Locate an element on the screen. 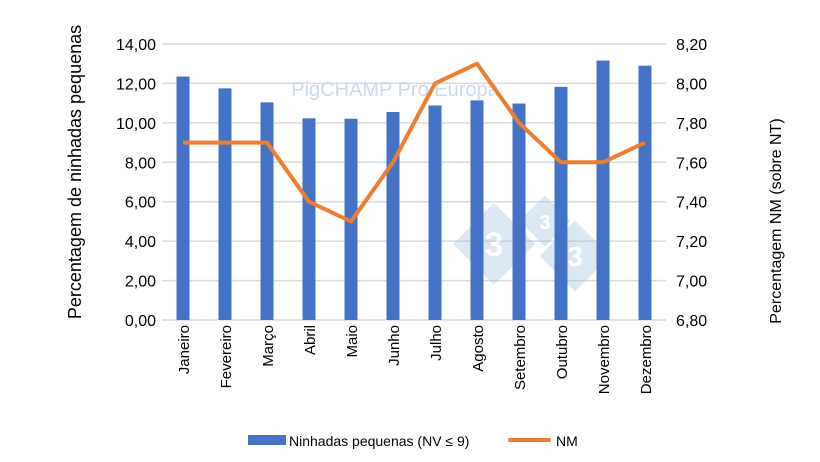 Image resolution: width=820 pixels, height=462 pixels. y-tick-label: 12,00 is located at coordinates (136, 84).